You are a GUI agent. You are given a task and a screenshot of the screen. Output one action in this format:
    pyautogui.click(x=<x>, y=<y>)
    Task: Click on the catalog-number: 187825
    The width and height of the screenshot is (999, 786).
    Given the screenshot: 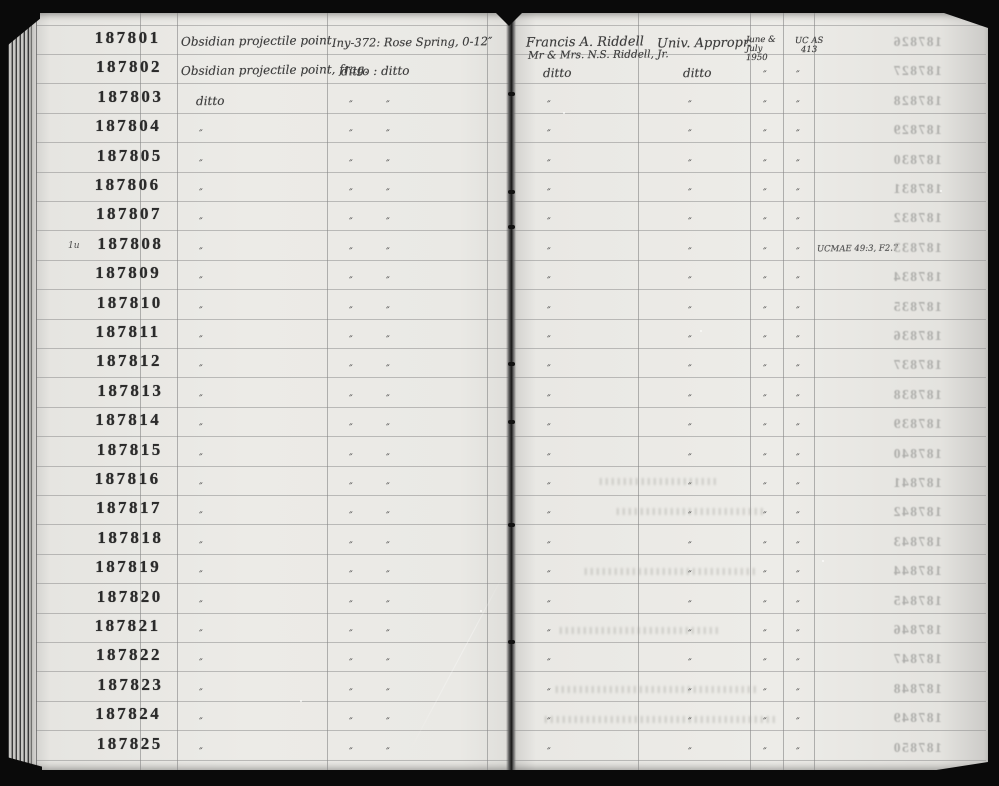 What is the action you would take?
    pyautogui.click(x=129, y=743)
    